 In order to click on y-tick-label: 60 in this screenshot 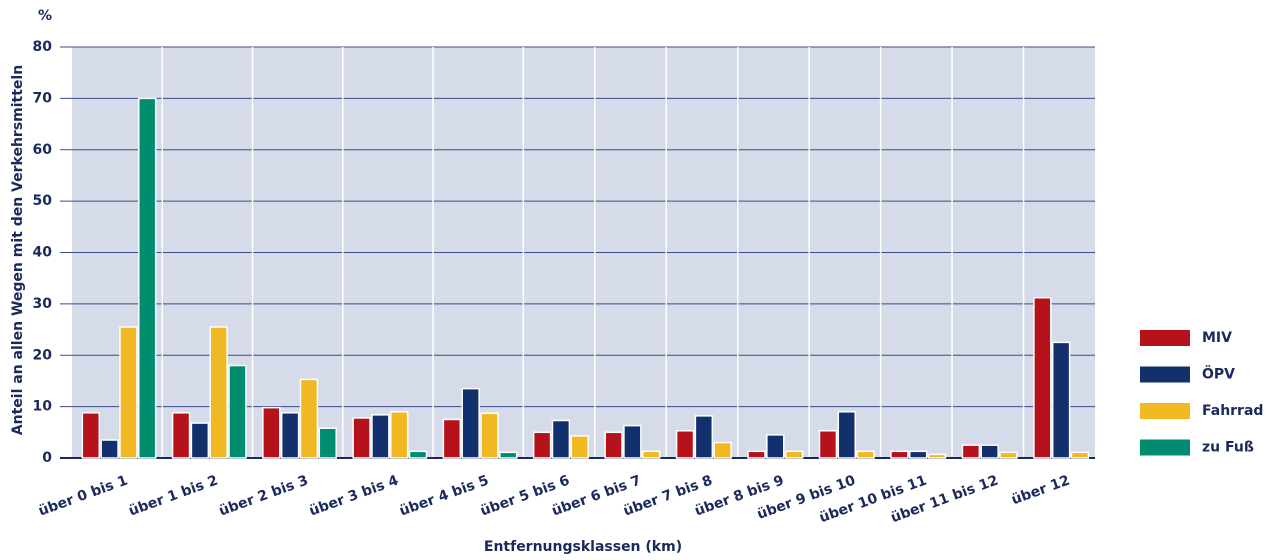, I will do `click(43, 150)`.